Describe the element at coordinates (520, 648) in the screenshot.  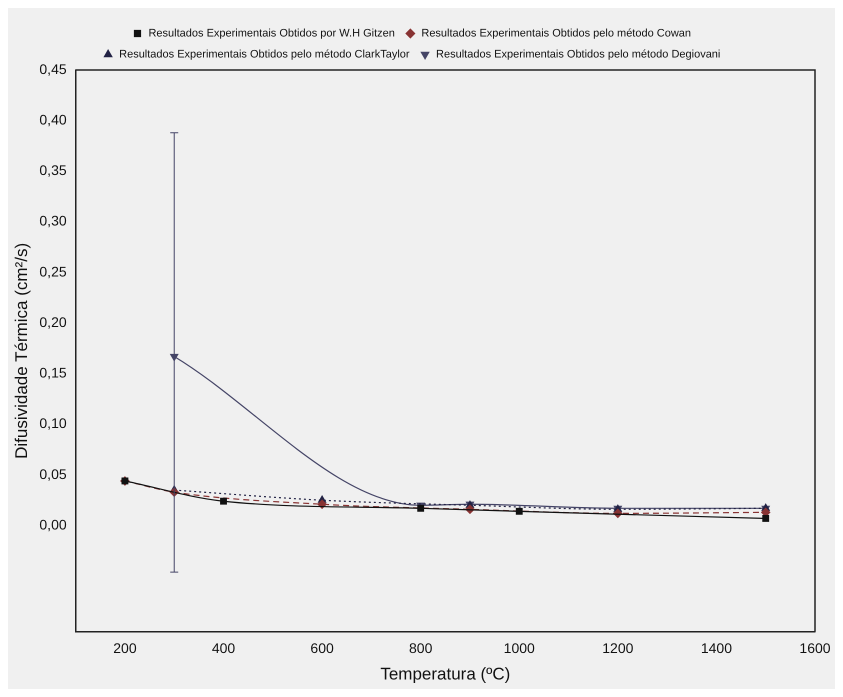
I see `x-tick-label: 1000` at that location.